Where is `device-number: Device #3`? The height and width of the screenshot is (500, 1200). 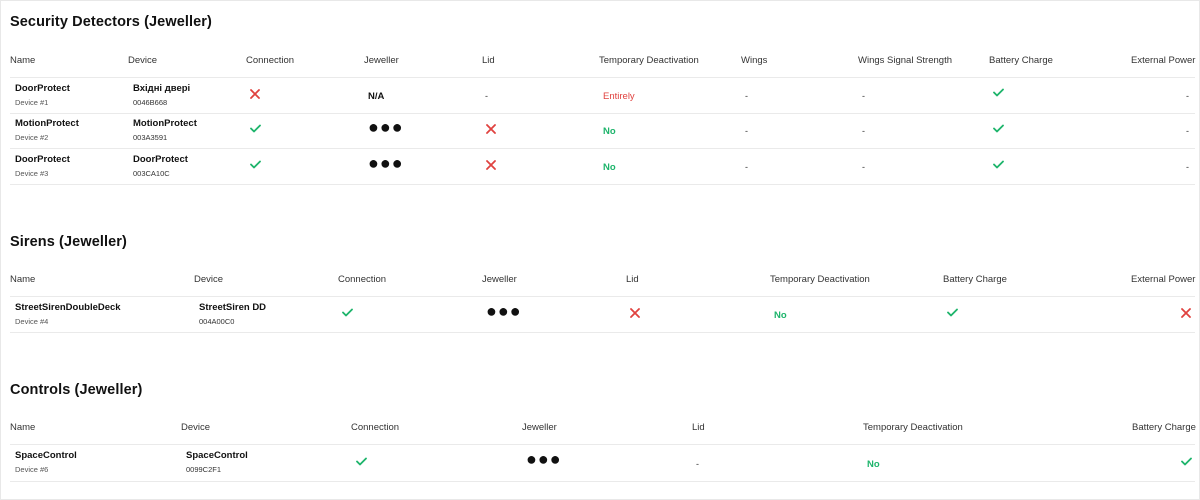 device-number: Device #3 is located at coordinates (32, 173).